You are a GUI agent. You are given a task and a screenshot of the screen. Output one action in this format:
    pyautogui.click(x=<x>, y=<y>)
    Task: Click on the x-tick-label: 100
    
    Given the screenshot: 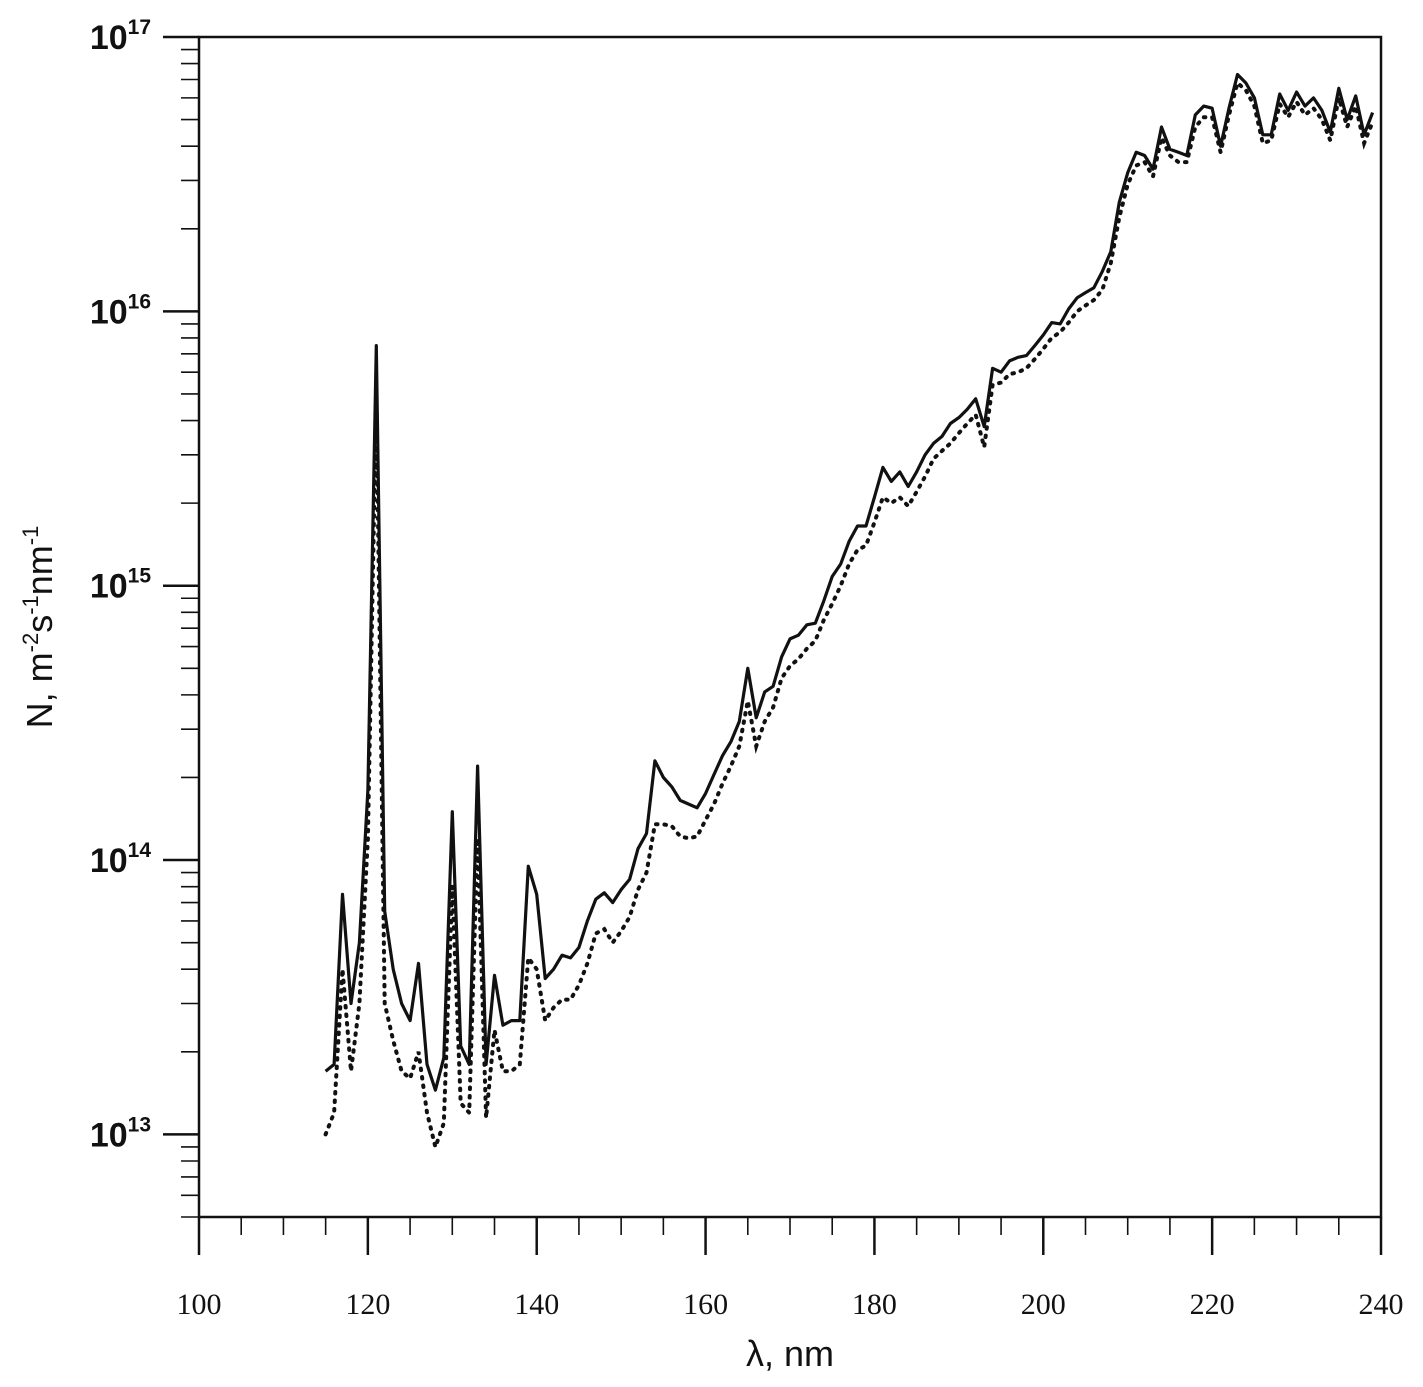 What is the action you would take?
    pyautogui.click(x=199, y=1304)
    